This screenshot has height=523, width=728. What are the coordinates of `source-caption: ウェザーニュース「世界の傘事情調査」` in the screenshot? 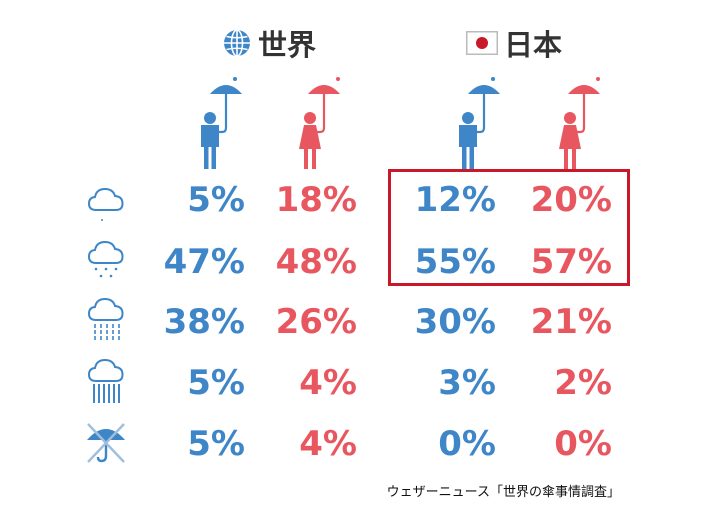 It's located at (503, 492).